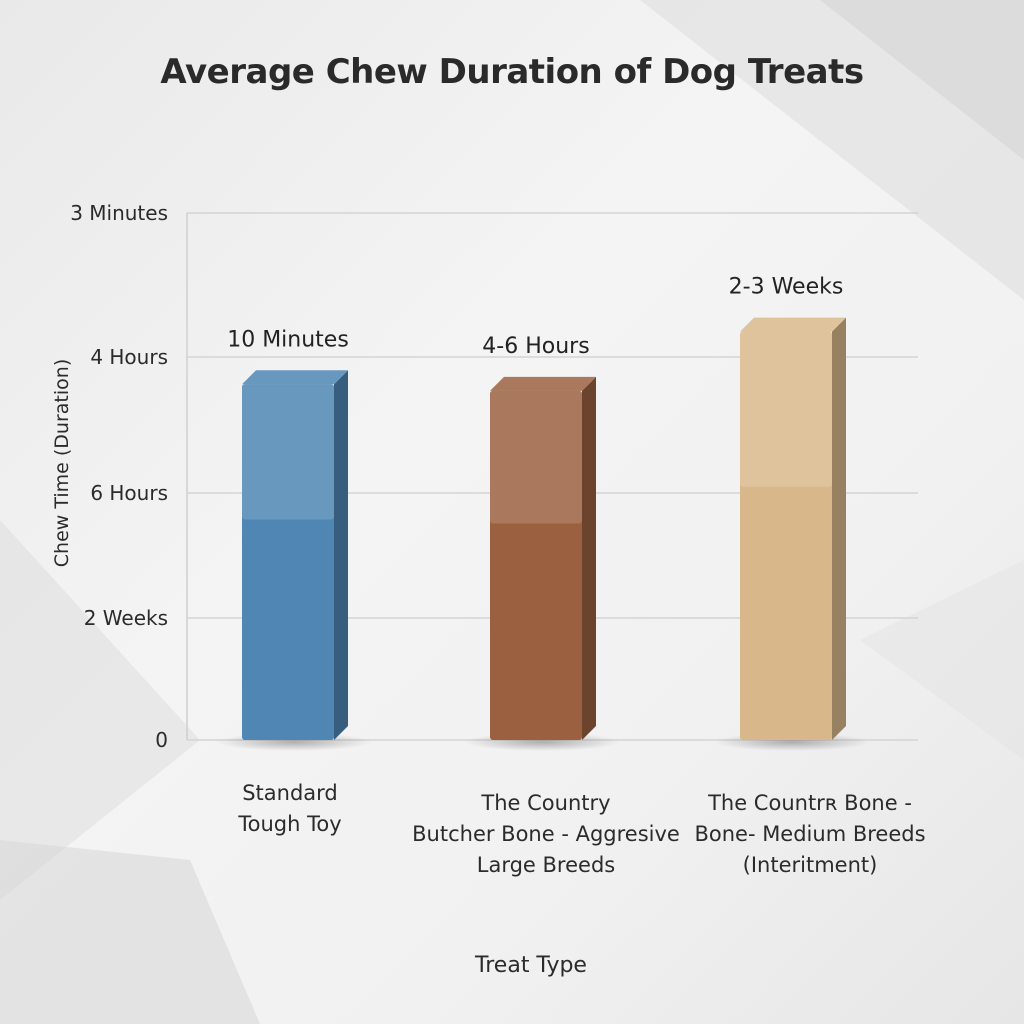 The width and height of the screenshot is (1024, 1024). Describe the element at coordinates (62, 463) in the screenshot. I see `y-axis-label: Chew Time (Duration)` at that location.